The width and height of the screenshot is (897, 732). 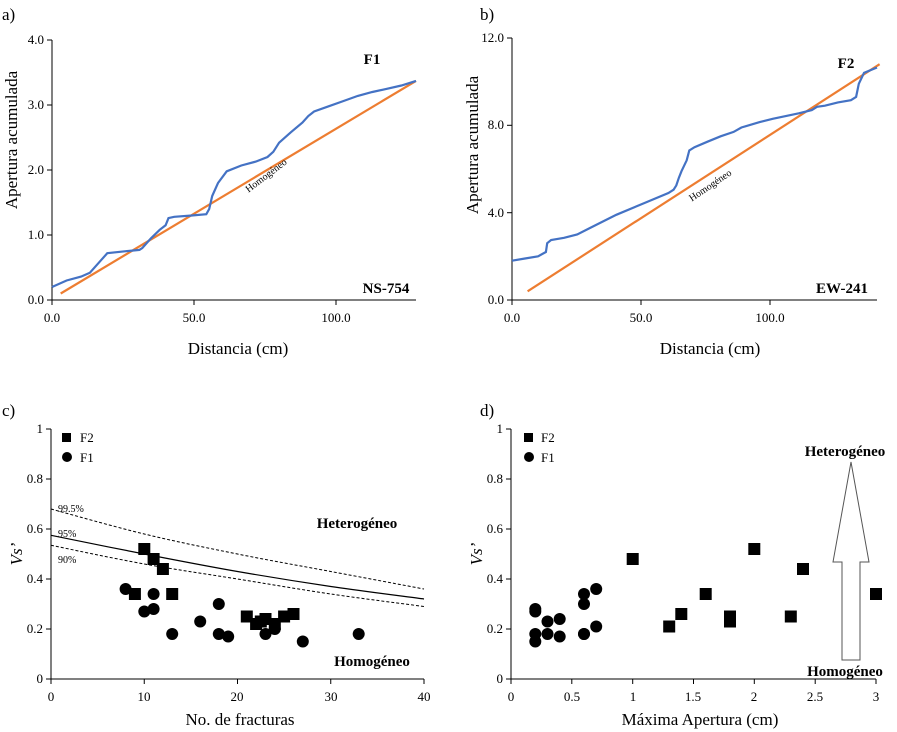 What do you see at coordinates (704, 178) in the screenshot?
I see `panel-b-homogeneous-line` at bounding box center [704, 178].